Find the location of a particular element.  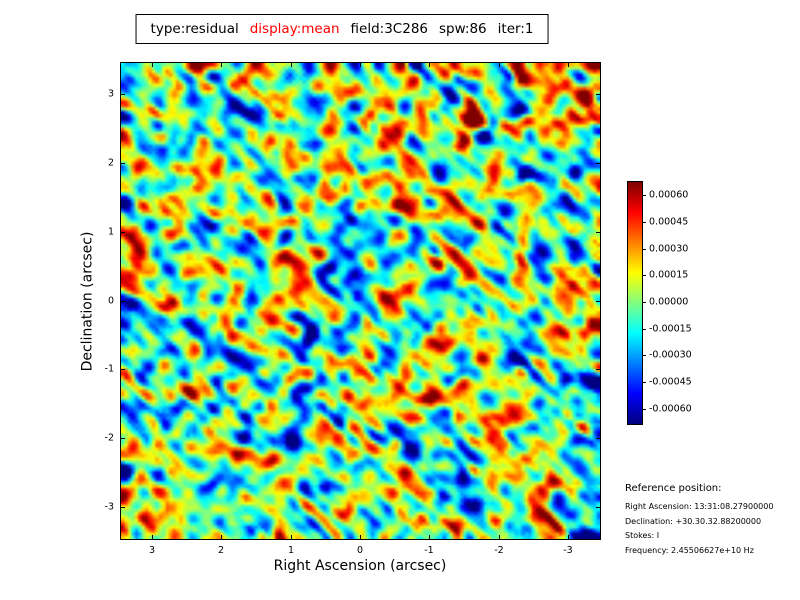

title-token-1: display:mean is located at coordinates (294, 29).